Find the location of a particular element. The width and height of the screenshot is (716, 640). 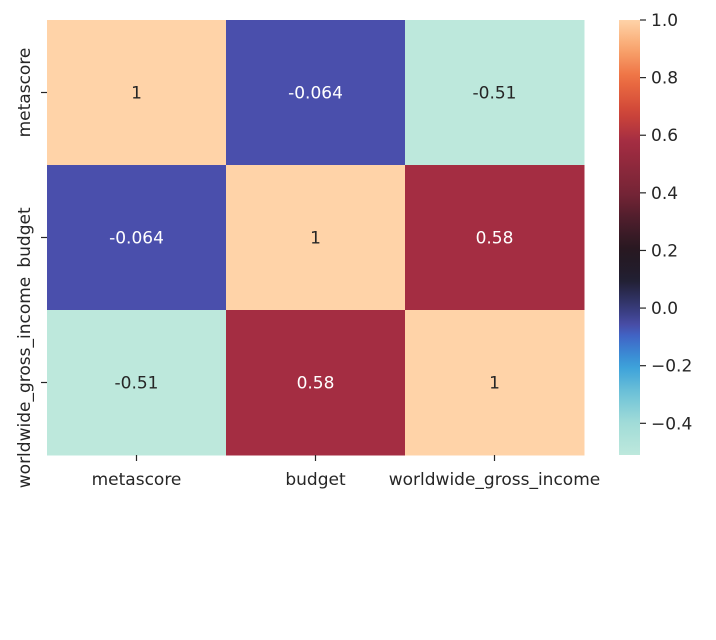

y-tick-label: budget is located at coordinates (25, 237).